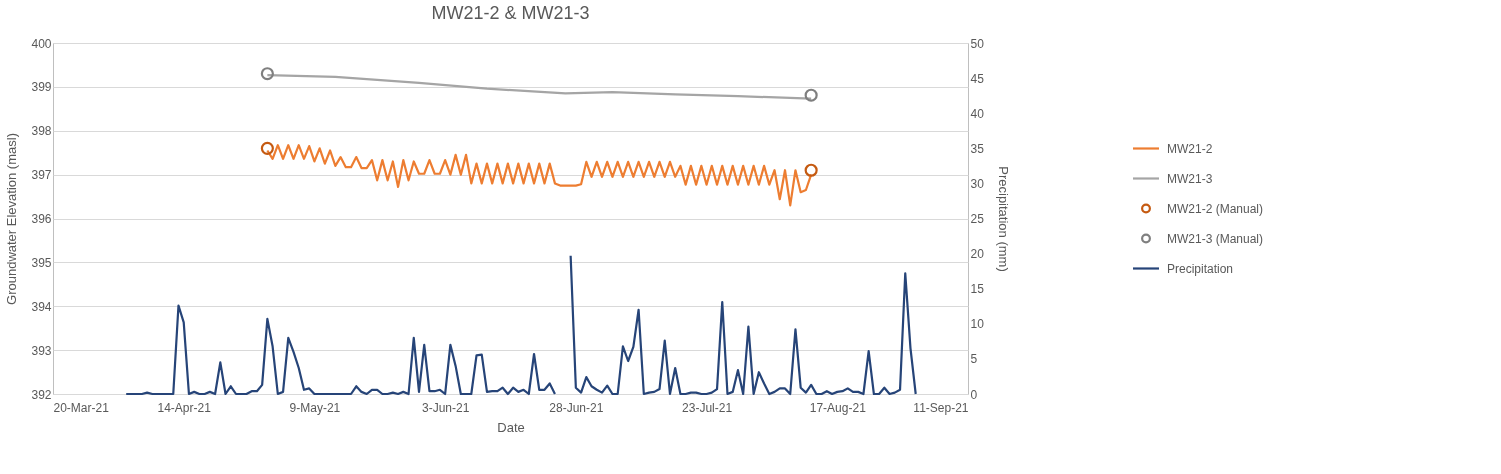  Describe the element at coordinates (12, 219) in the screenshot. I see `y-axis-title: Groundwater Elevation (masl)` at that location.